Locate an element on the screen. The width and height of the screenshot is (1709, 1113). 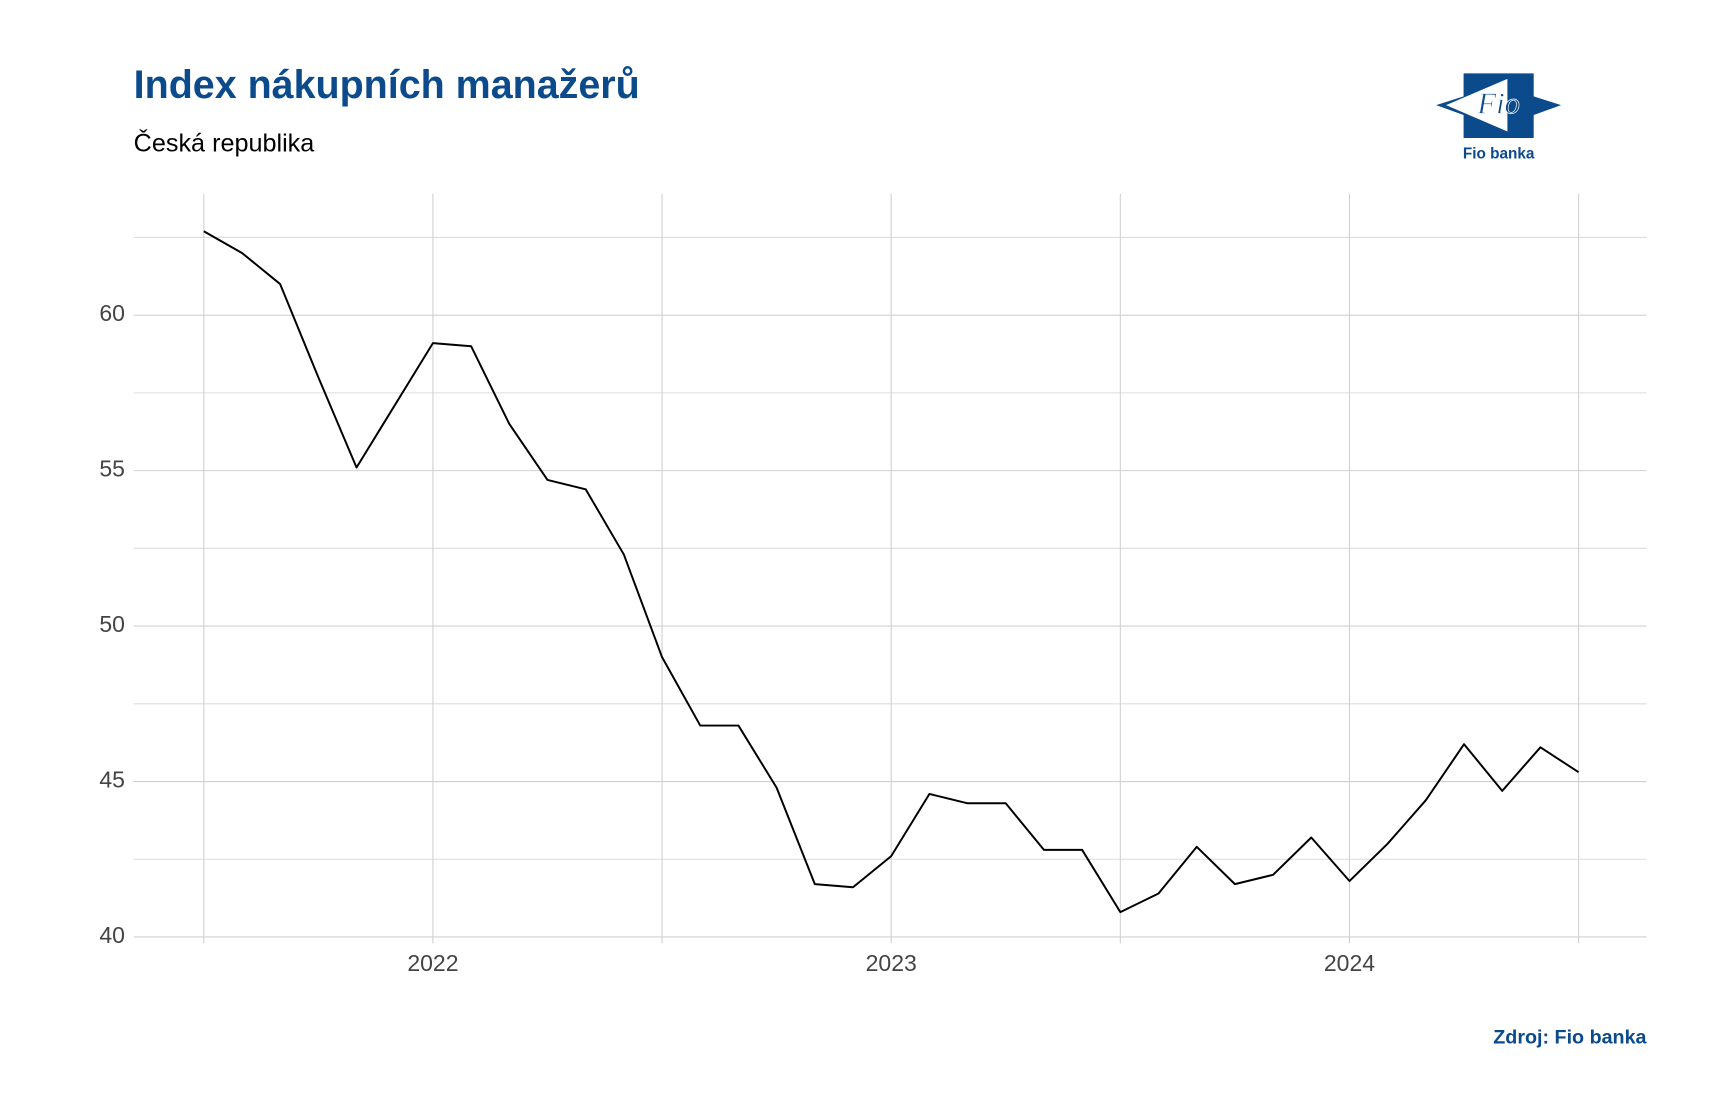
logo-flag is located at coordinates (1477, 105).